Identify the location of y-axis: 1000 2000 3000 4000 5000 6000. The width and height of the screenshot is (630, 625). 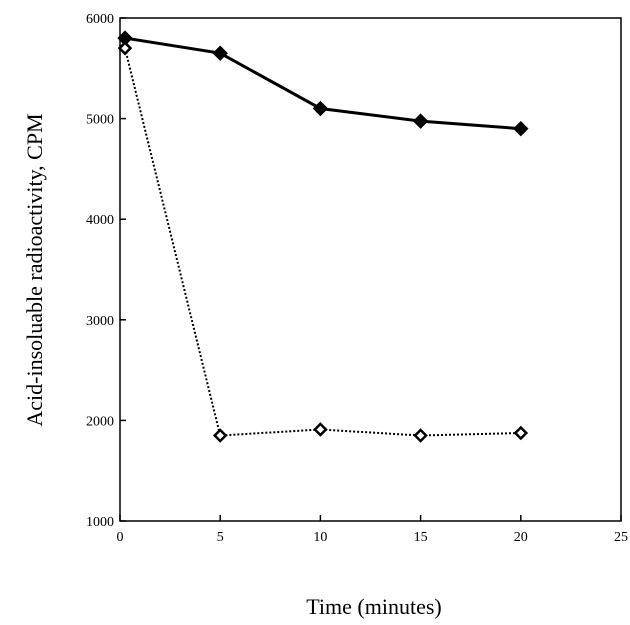
(106, 271).